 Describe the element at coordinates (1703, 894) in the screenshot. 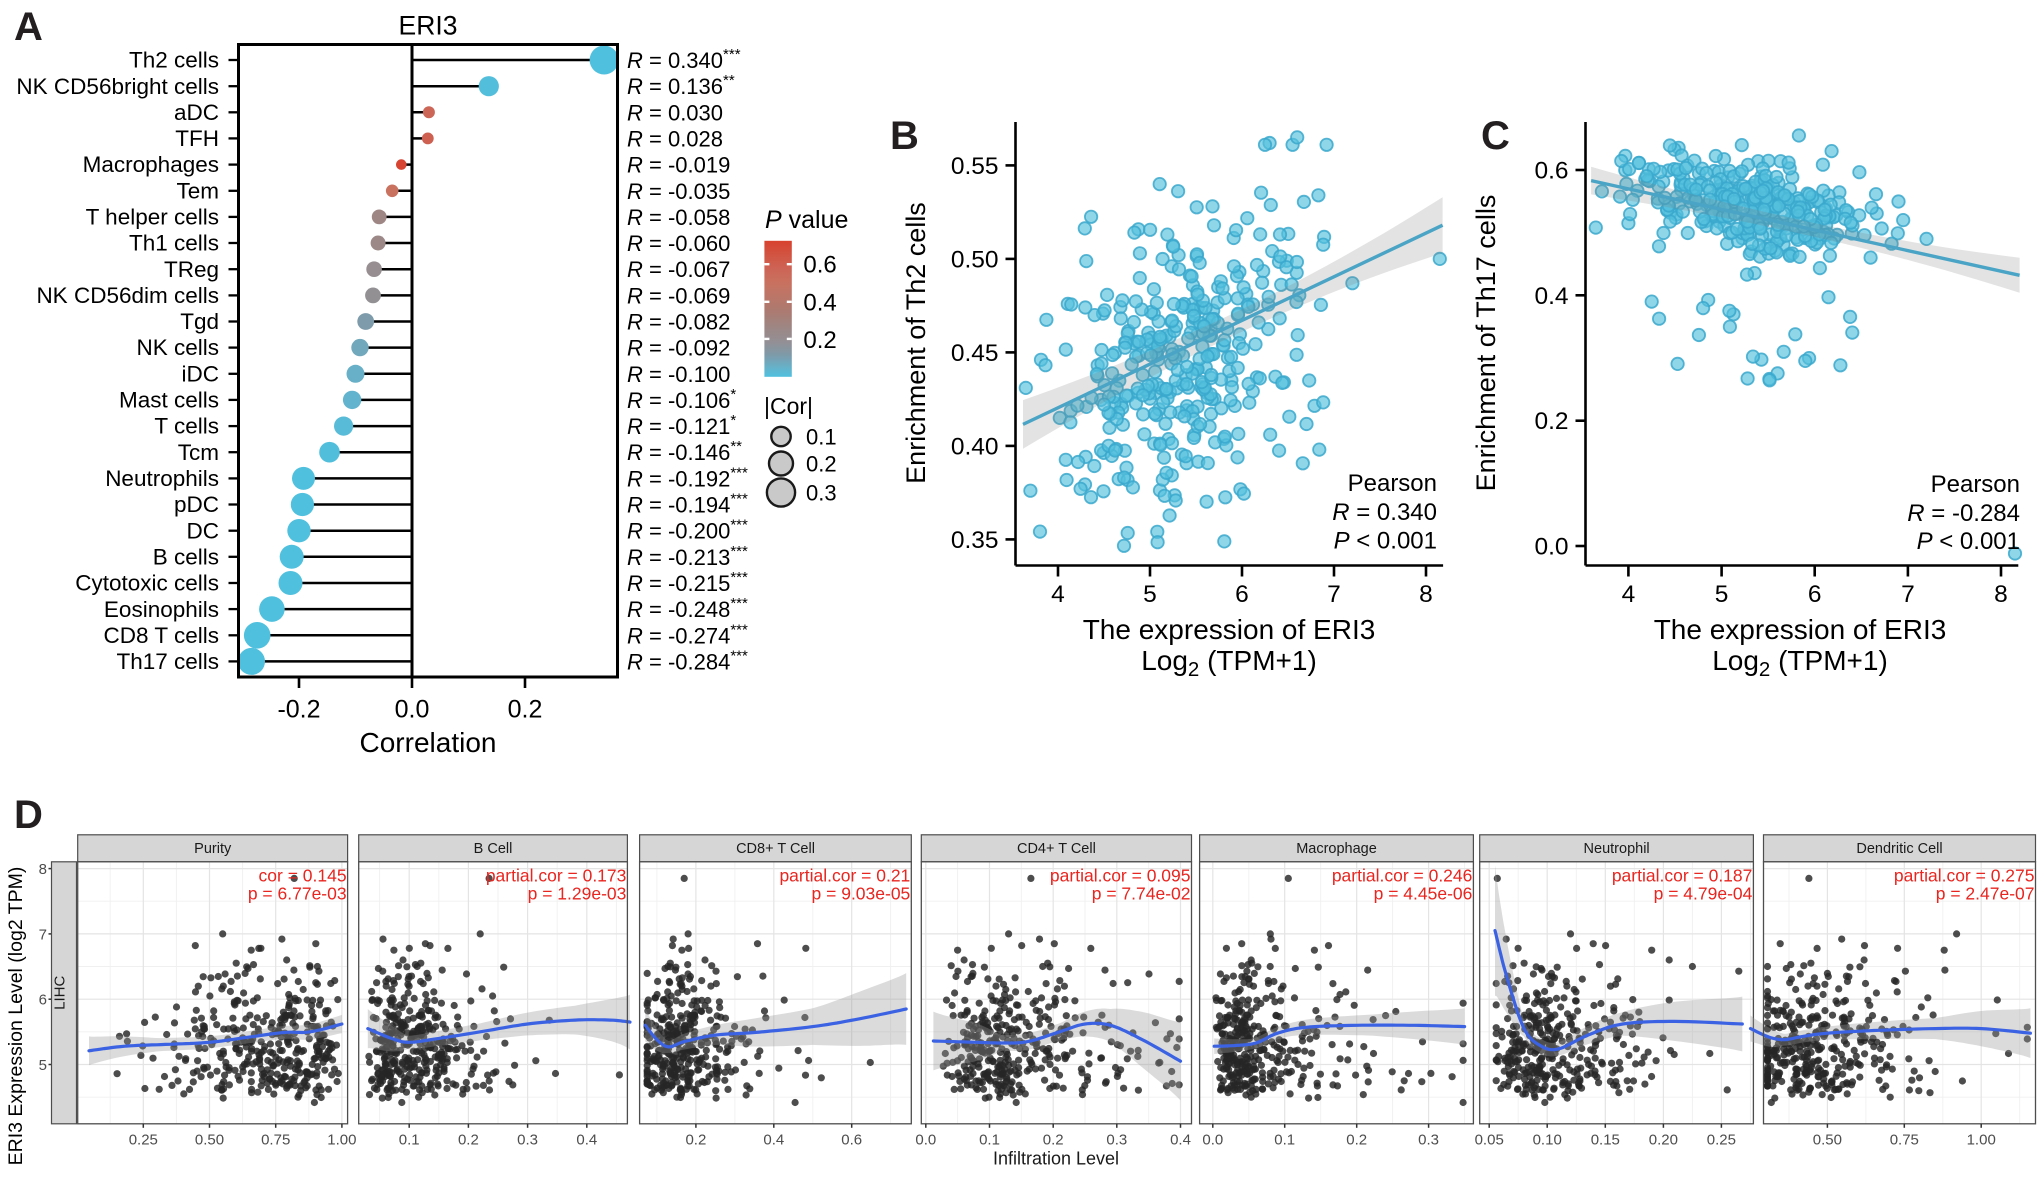

I see `svg-text: p = 4.79e-04` at that location.